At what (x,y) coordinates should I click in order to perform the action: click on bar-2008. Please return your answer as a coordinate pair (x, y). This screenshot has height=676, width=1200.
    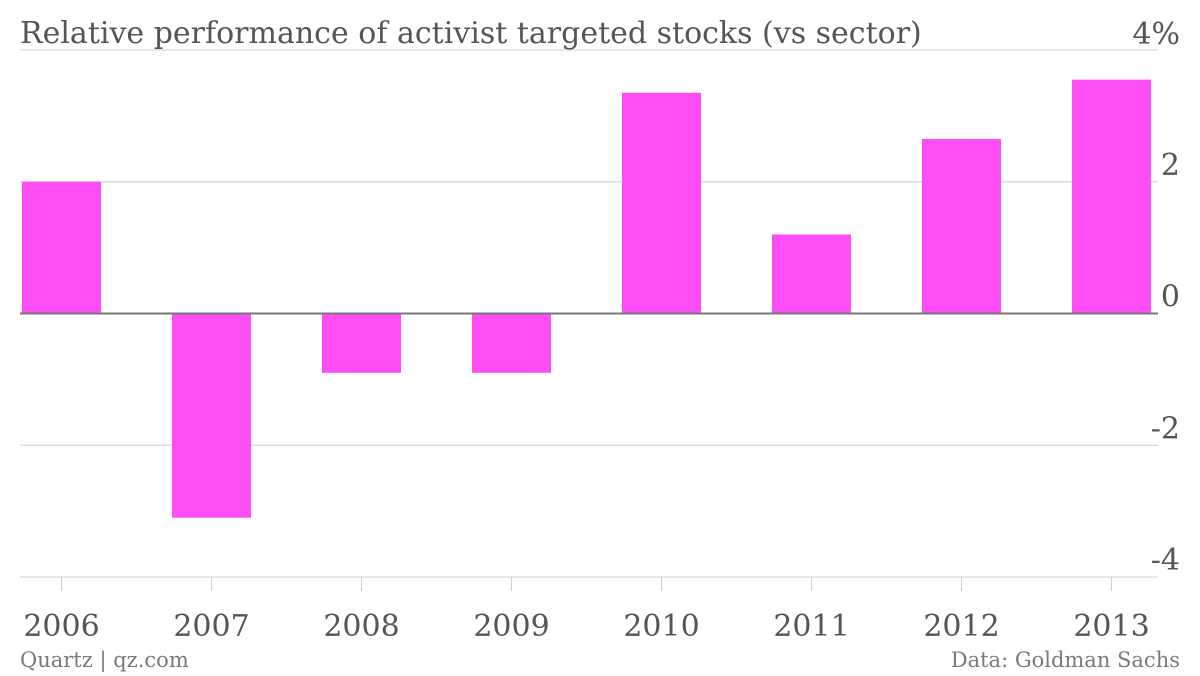
    Looking at the image, I should click on (361, 343).